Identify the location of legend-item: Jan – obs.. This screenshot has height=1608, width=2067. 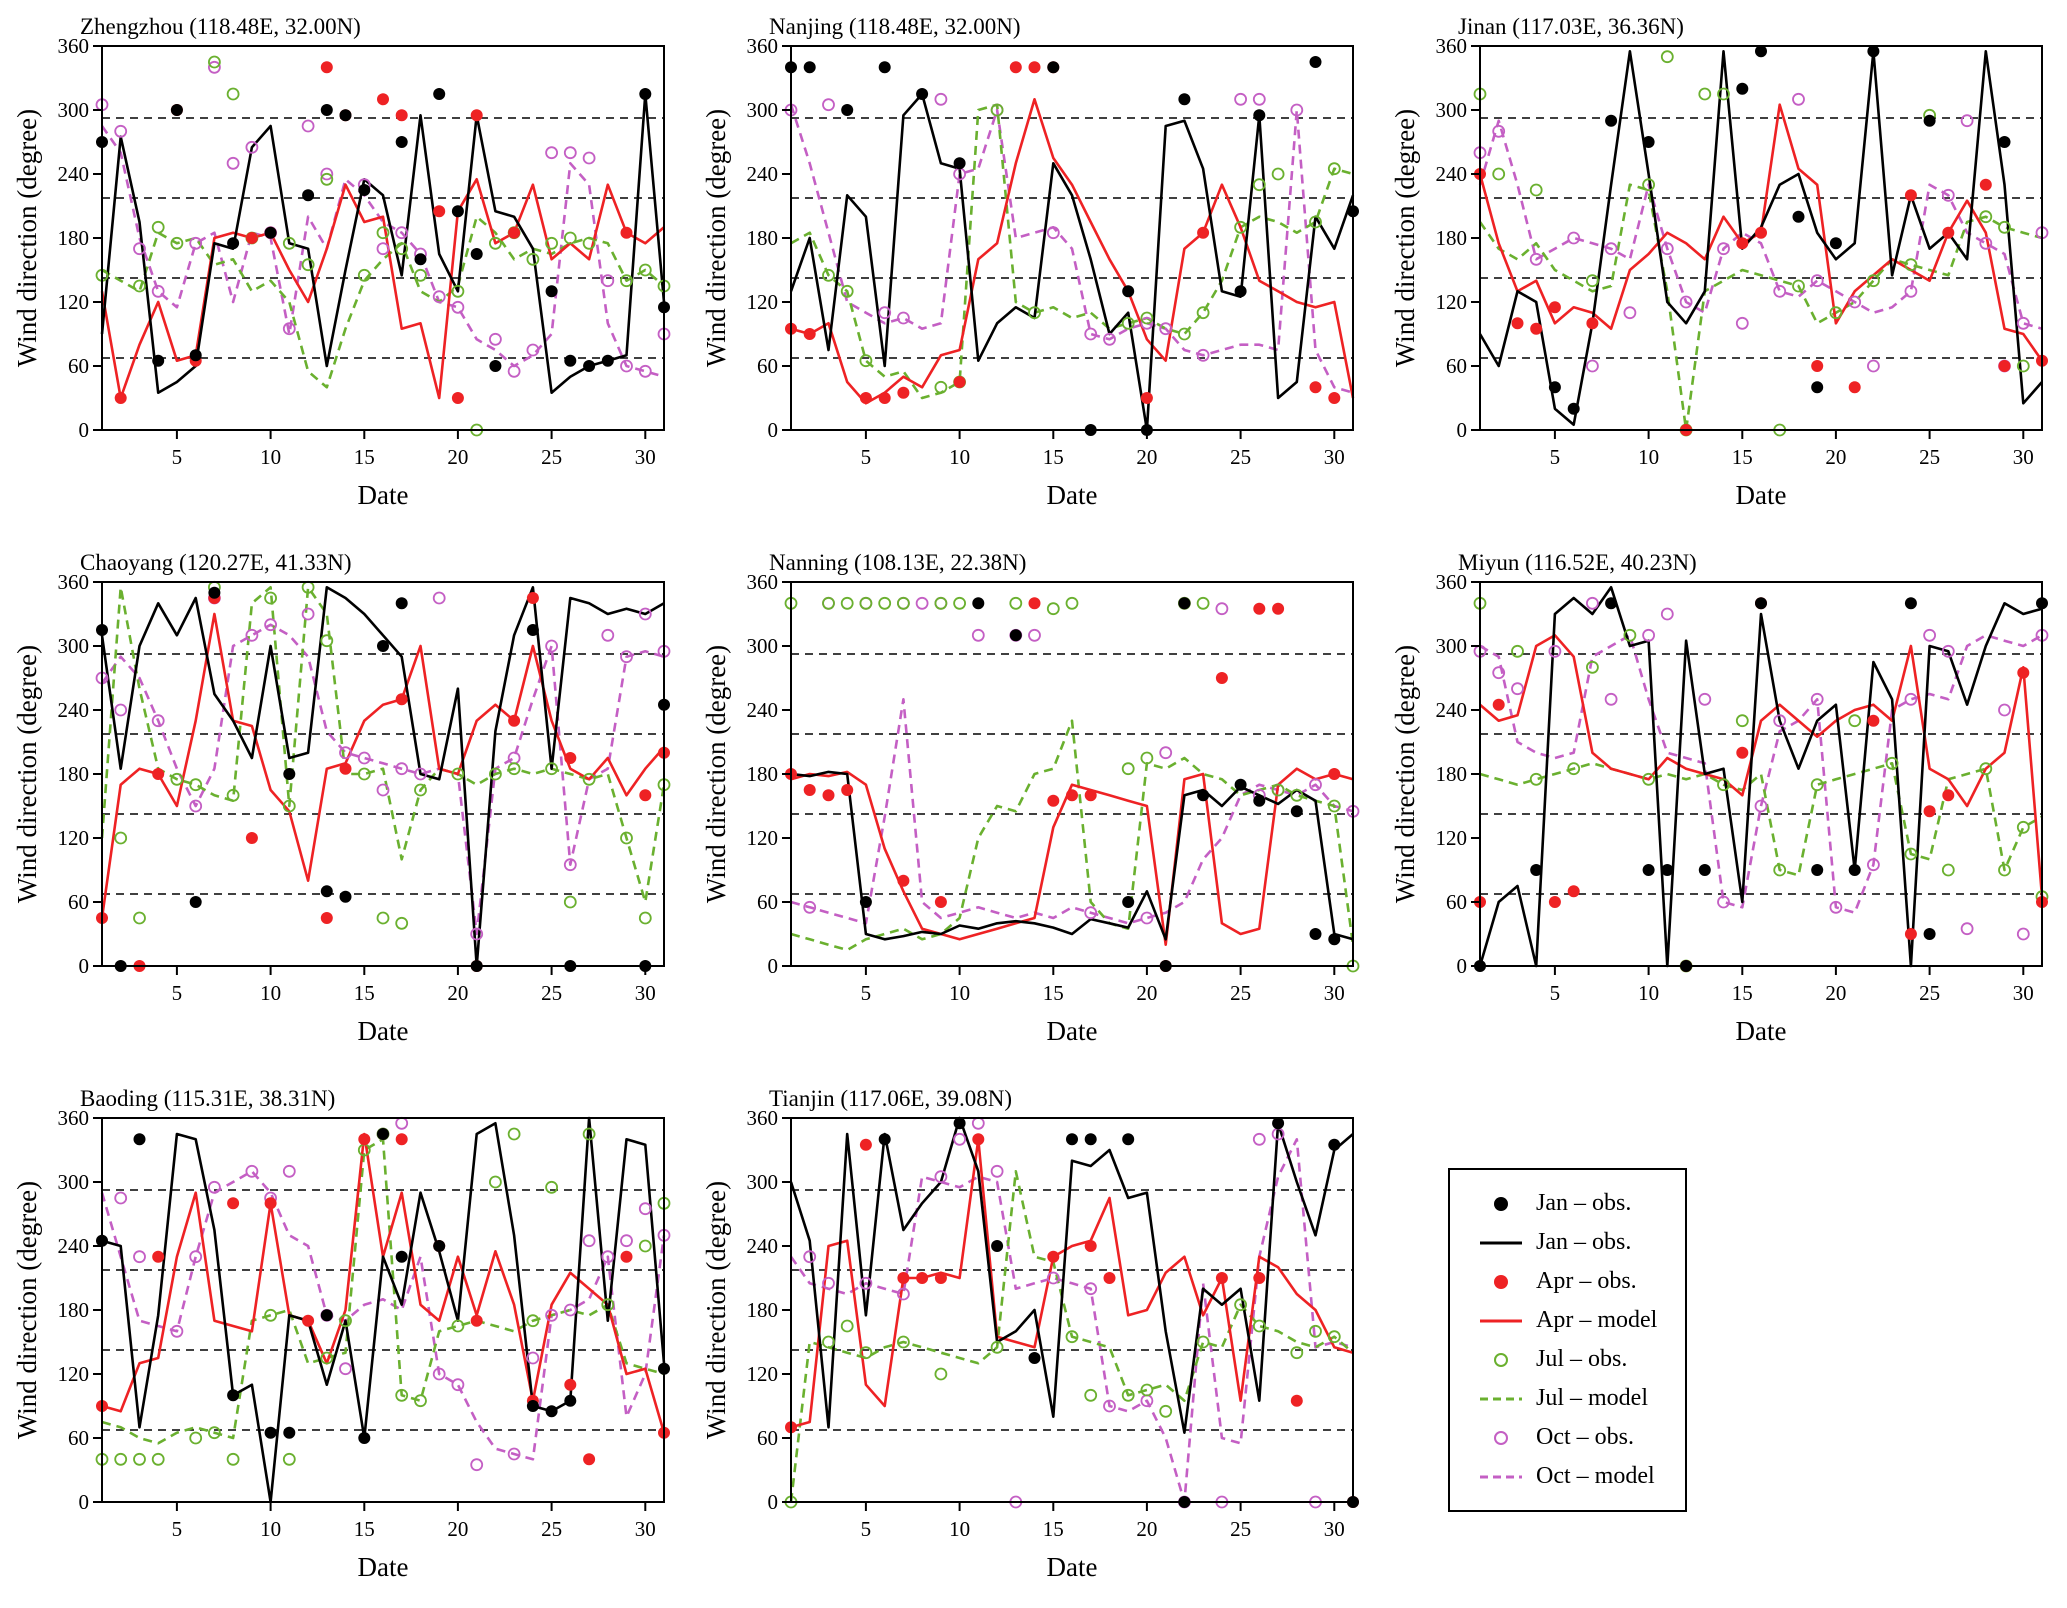
(1567, 1242).